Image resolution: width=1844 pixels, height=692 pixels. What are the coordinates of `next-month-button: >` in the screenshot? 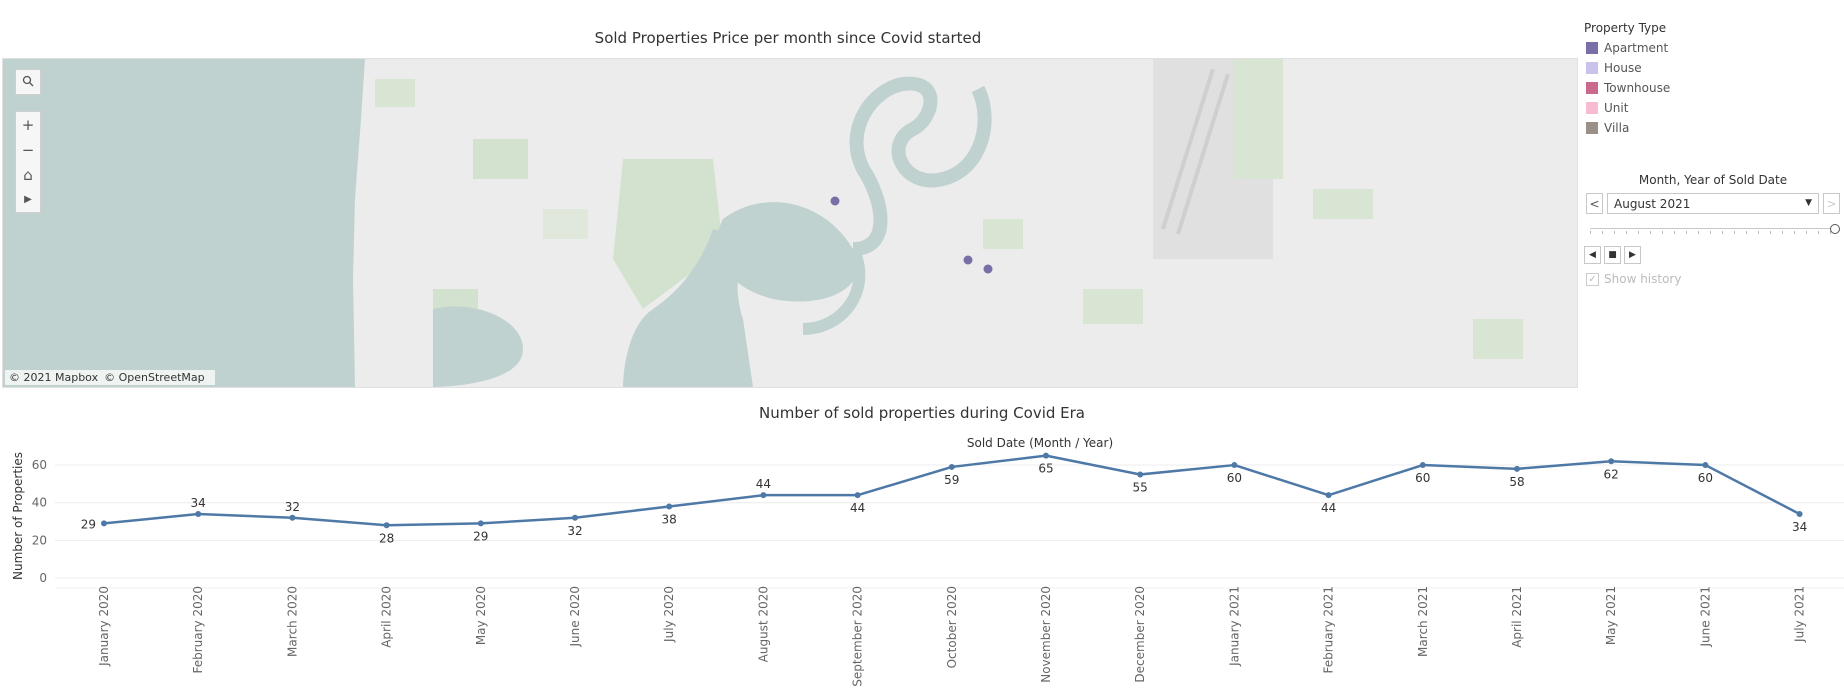 It's located at (1831, 203).